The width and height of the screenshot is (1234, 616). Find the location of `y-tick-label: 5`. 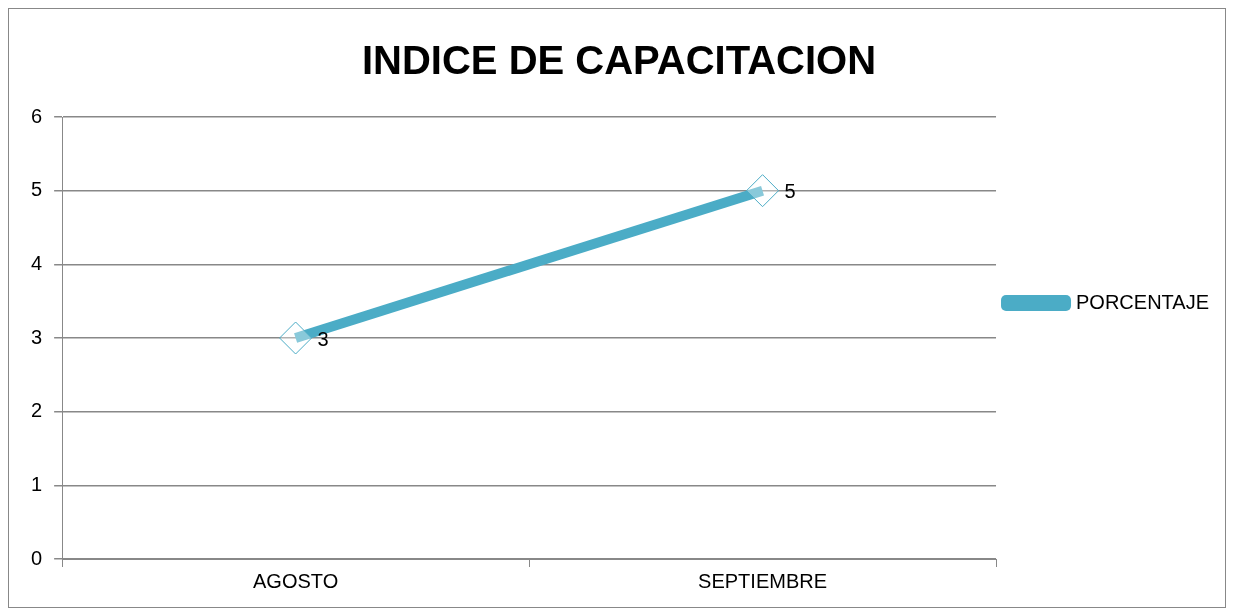

y-tick-label: 5 is located at coordinates (37, 189).